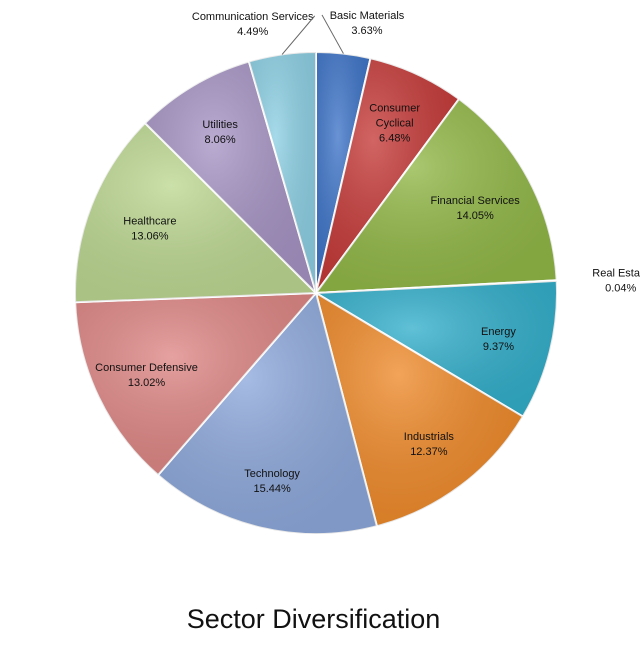  Describe the element at coordinates (367, 23) in the screenshot. I see `slice-label-basic-materials: Basic Materials 3.63%` at that location.